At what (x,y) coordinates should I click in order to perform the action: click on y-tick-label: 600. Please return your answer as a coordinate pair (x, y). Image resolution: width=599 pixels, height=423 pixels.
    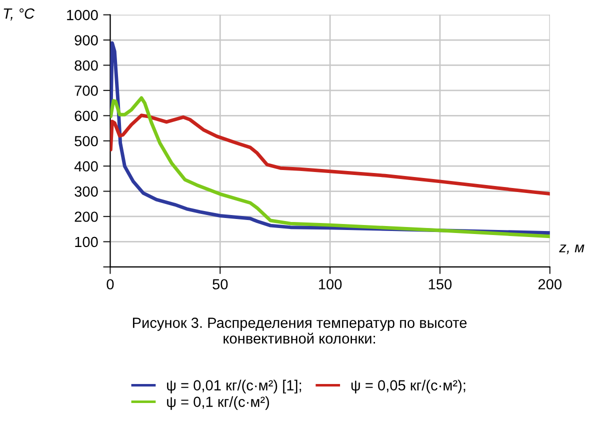
    Looking at the image, I should click on (86, 116).